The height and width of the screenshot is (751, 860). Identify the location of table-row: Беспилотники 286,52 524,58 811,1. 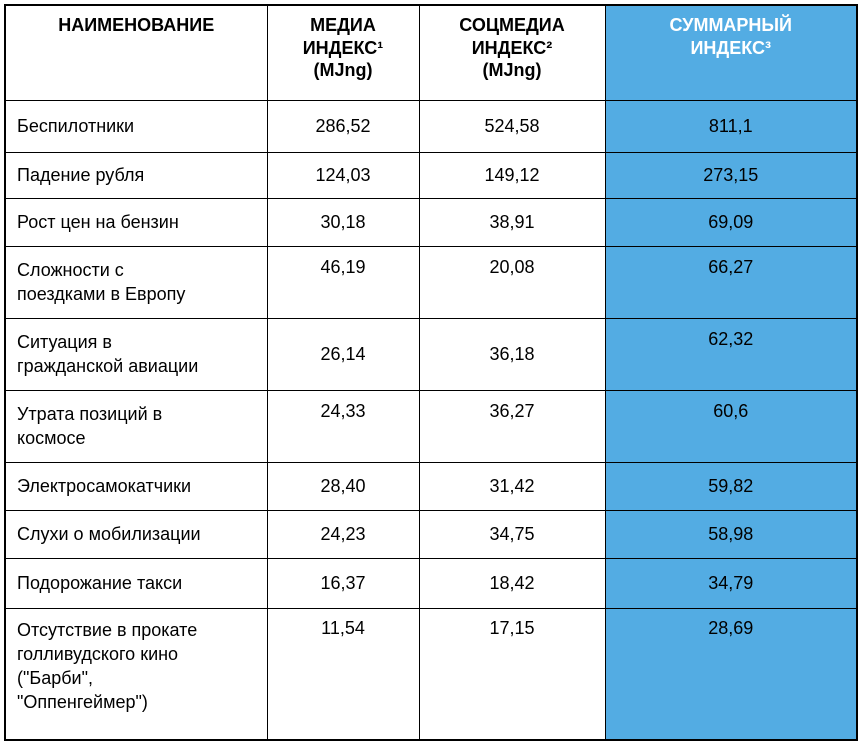
(431, 126).